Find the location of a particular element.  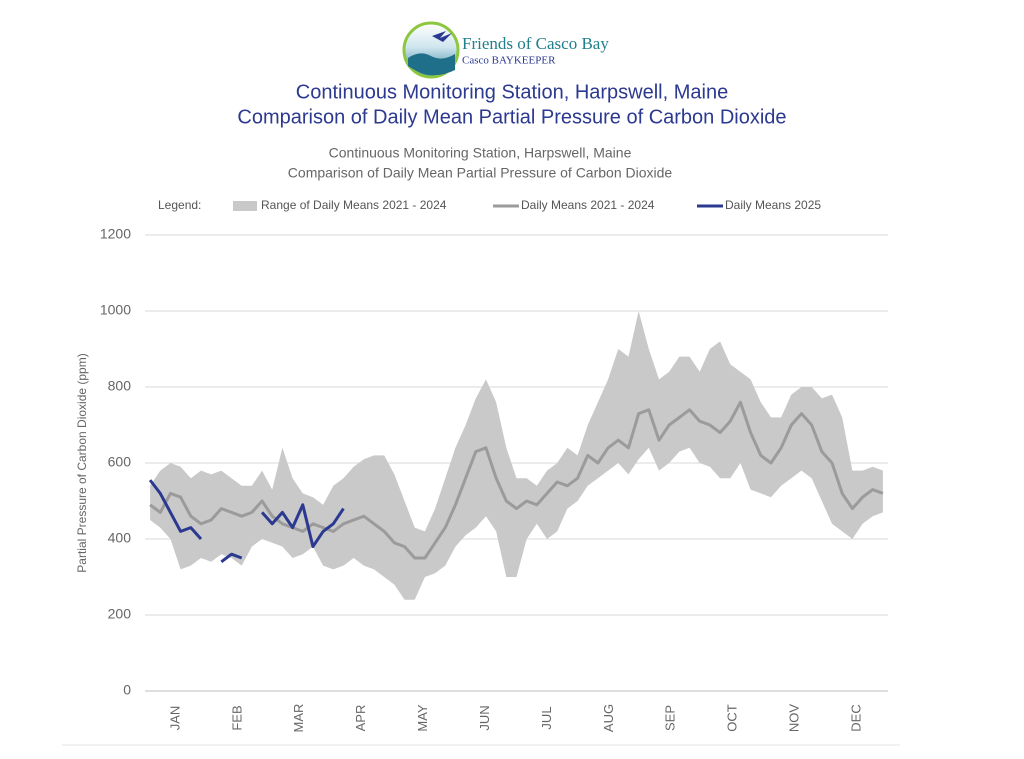

y-axis-label: Partial Pressure of Carbon Dioxide (ppm) is located at coordinates (82, 462).